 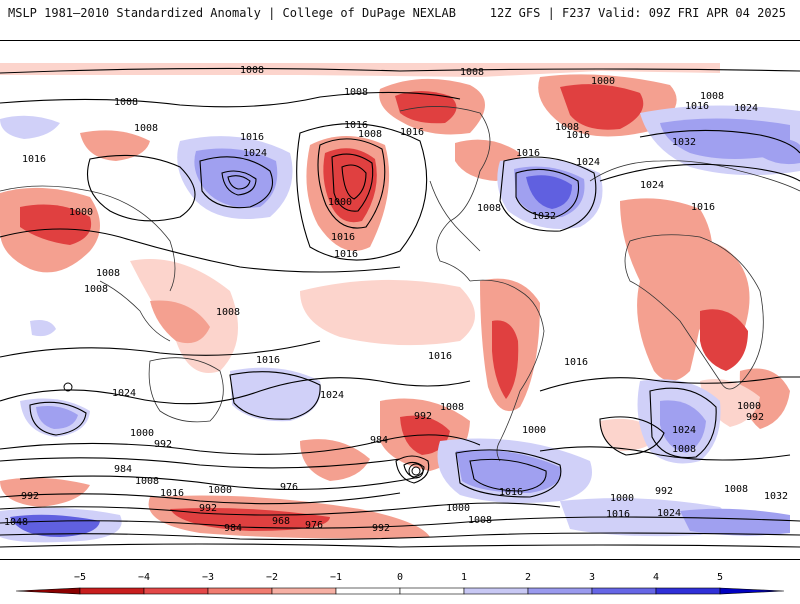 What do you see at coordinates (272, 577) in the screenshot?
I see `colorbar-tick: −2` at bounding box center [272, 577].